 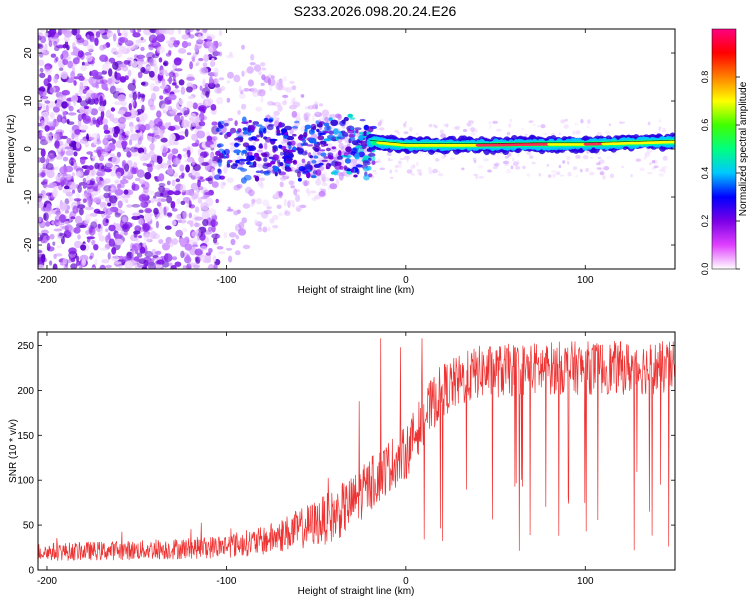 I want to click on snr-y-tick-label: 250, so click(x=25, y=346).